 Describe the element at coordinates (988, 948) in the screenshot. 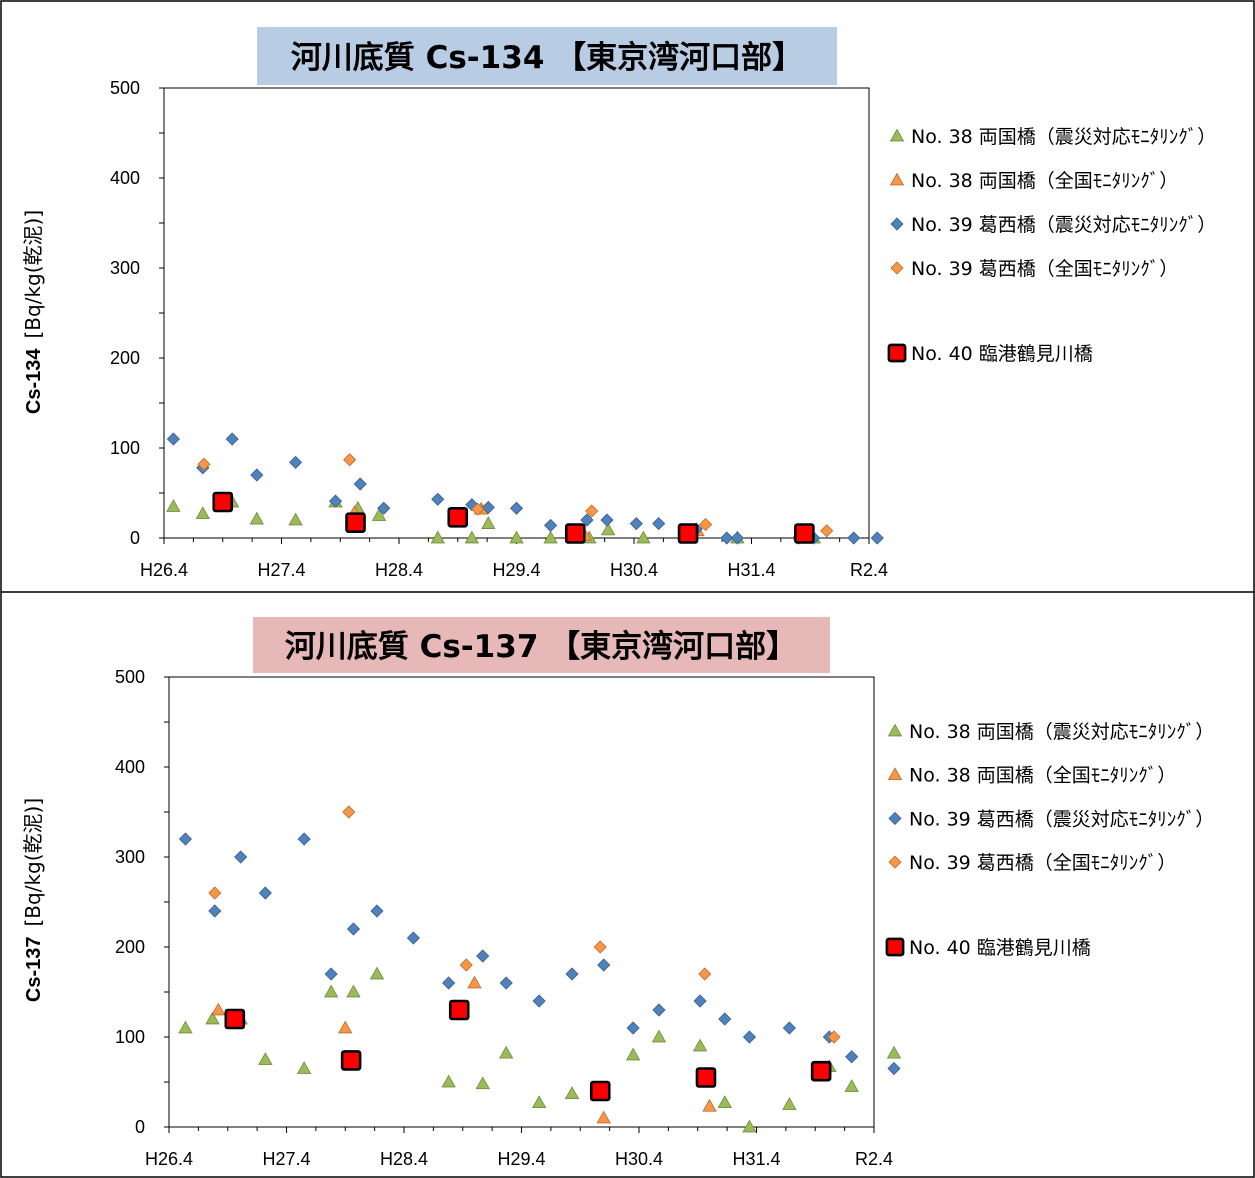

I see `legend-item: No. 40 臨港鶴見川橋` at that location.